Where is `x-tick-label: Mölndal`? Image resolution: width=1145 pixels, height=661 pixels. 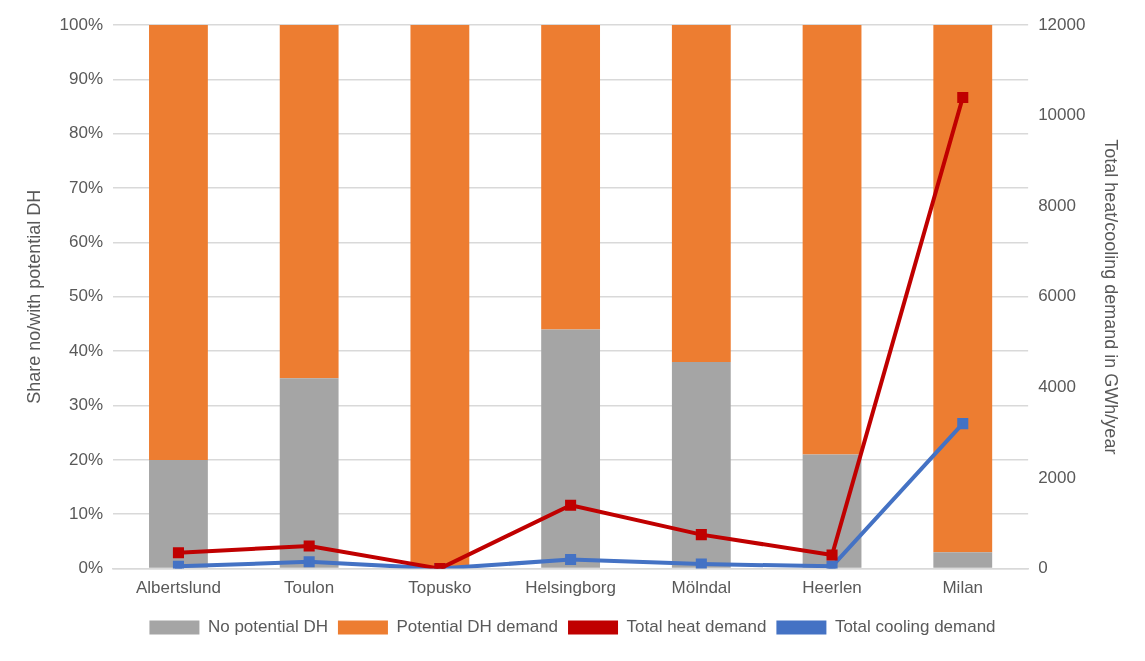 x-tick-label: Mölndal is located at coordinates (701, 588).